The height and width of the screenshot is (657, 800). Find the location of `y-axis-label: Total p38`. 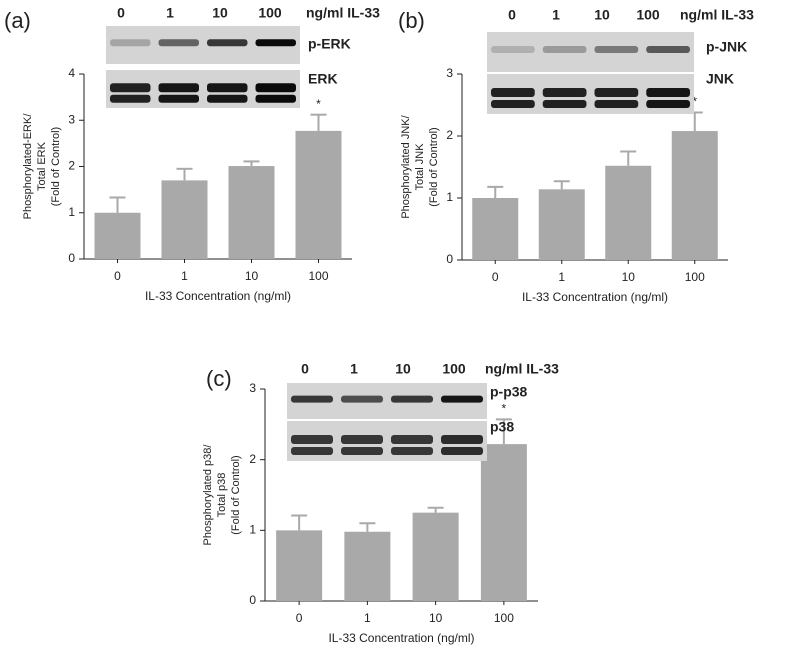

y-axis-label: Total p38 is located at coordinates (222, 495).